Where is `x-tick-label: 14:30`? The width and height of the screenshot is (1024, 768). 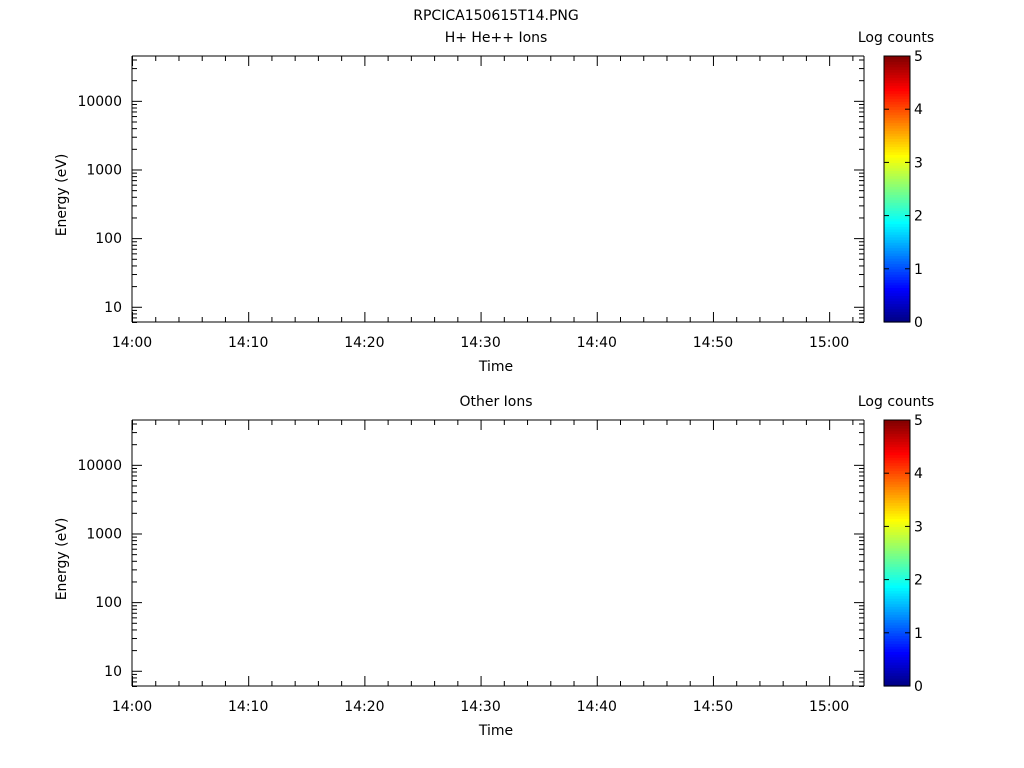
x-tick-label: 14:30 is located at coordinates (480, 707).